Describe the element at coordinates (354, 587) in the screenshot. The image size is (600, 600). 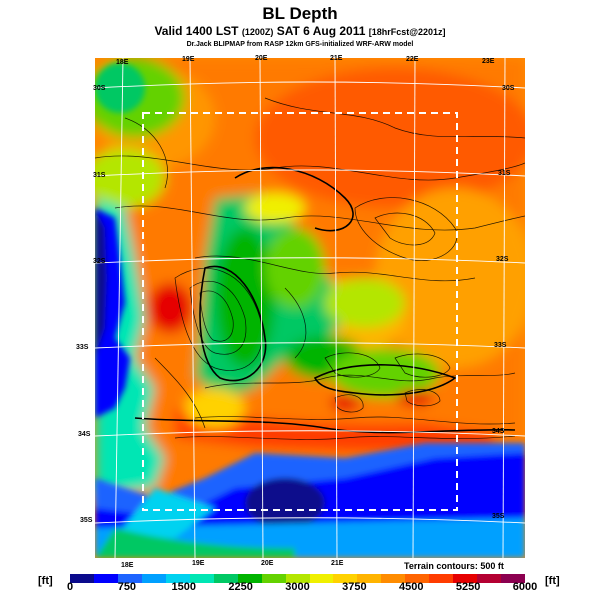
I see `legend-tick-label: 3750` at that location.